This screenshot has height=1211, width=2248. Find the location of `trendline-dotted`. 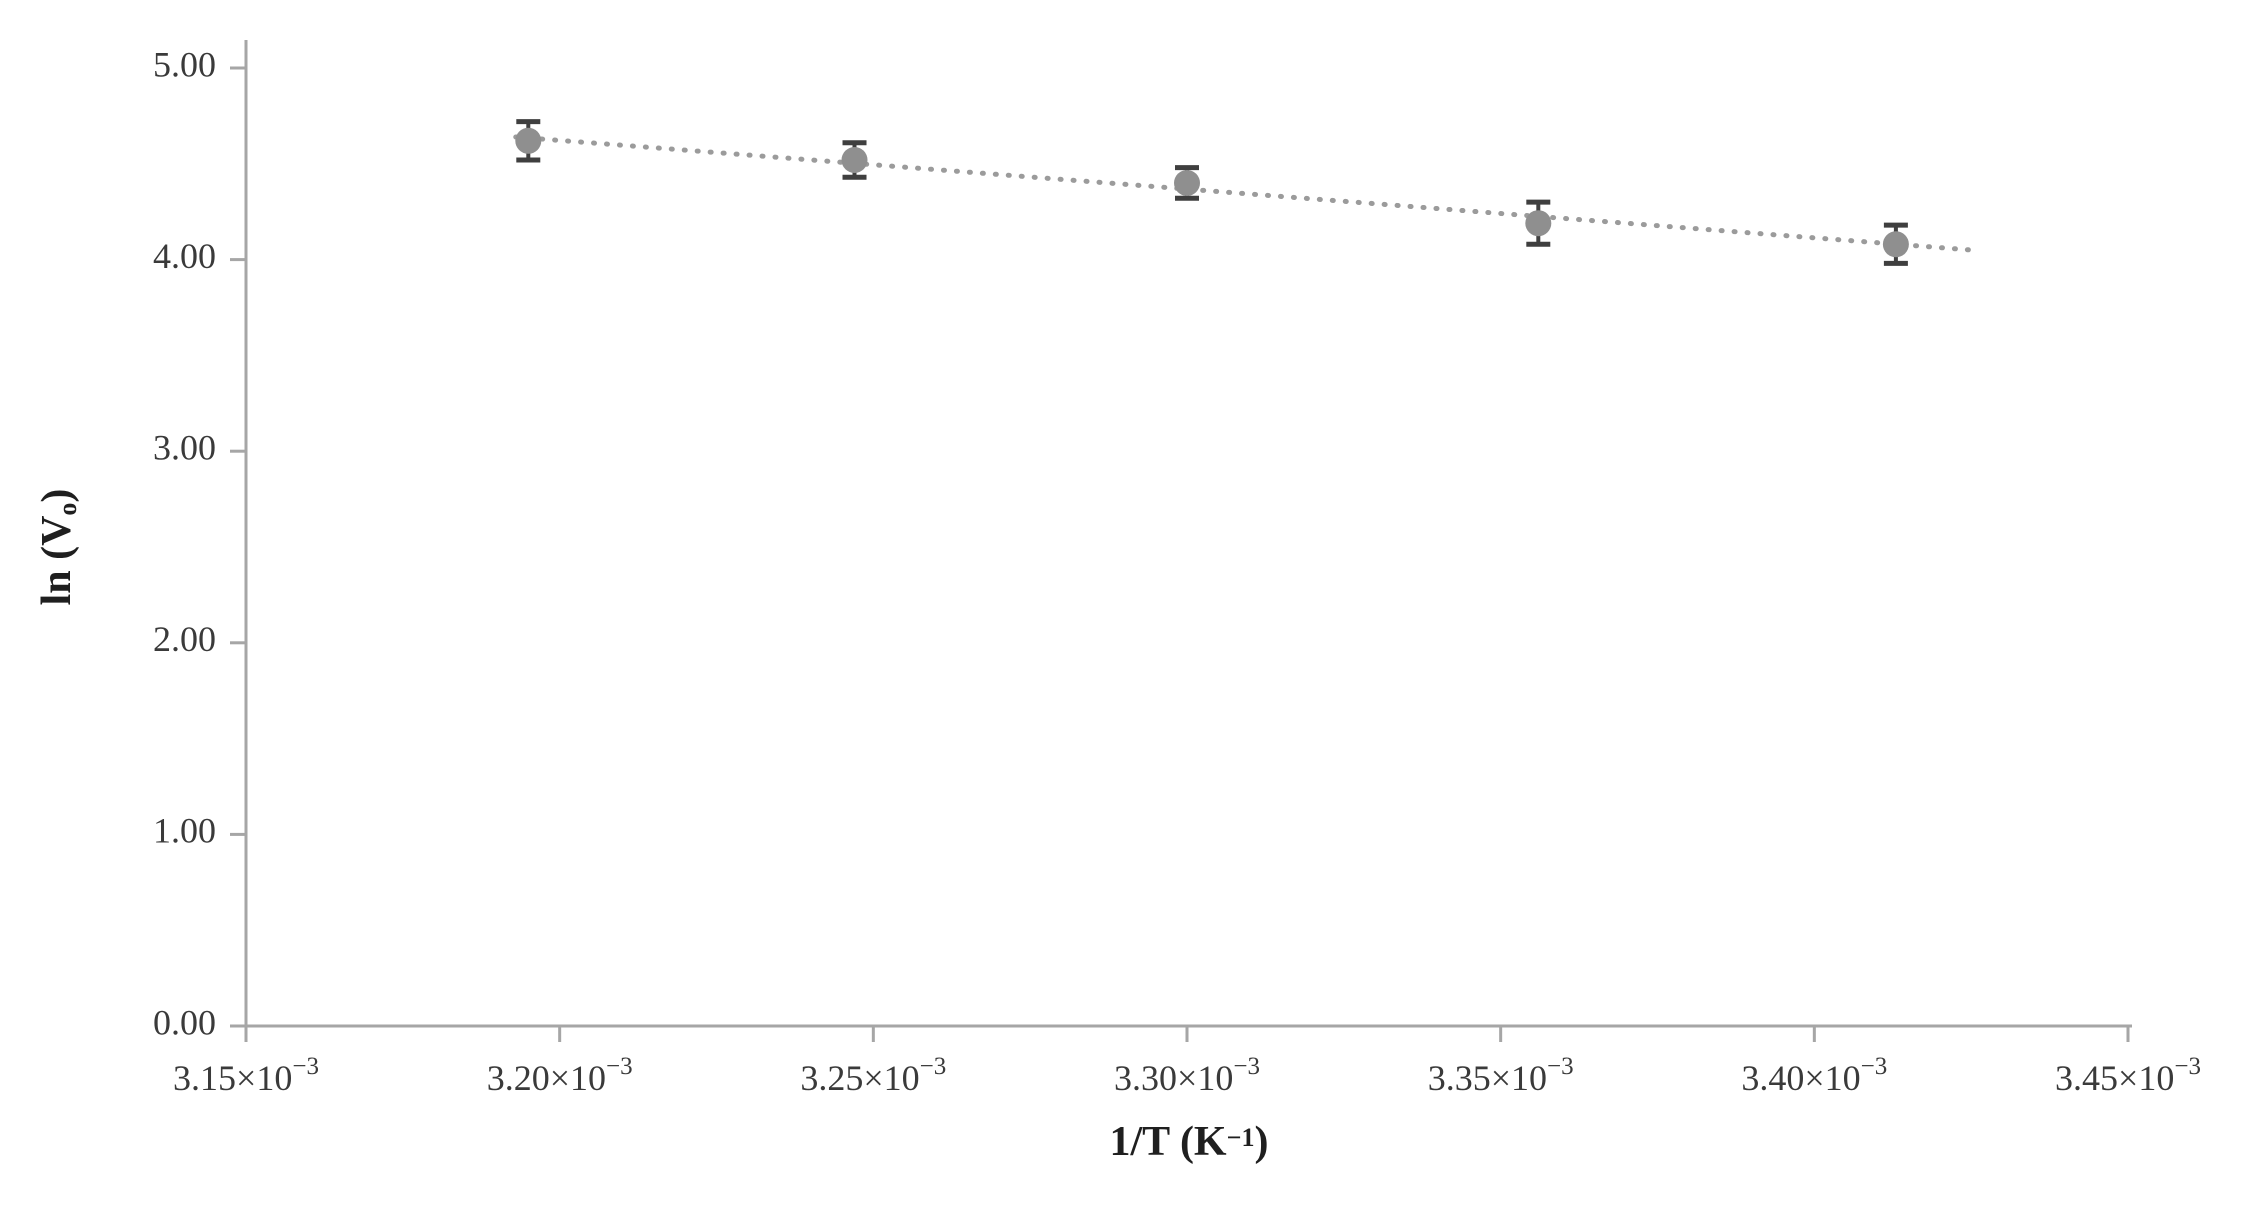

trendline-dotted is located at coordinates (1243, 193).